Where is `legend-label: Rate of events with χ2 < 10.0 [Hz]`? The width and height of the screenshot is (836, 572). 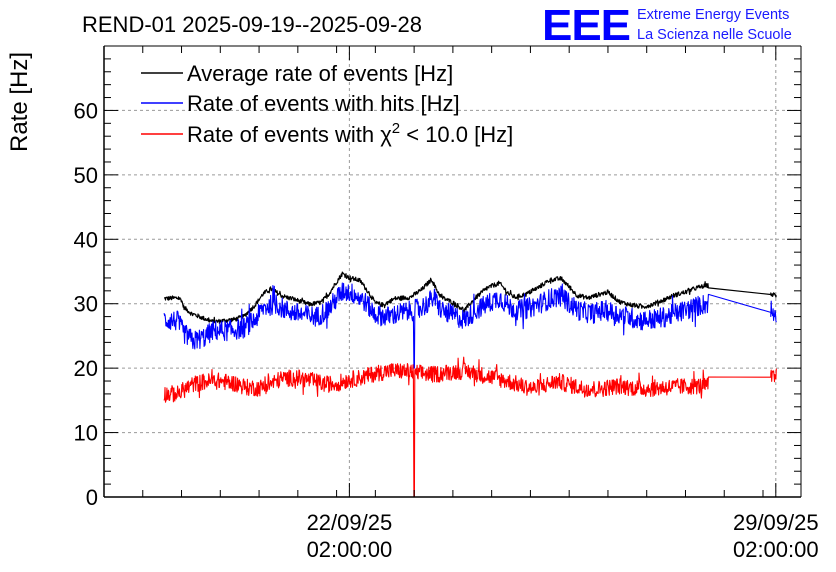
legend-label: Rate of events with χ2 < 10.0 [Hz] is located at coordinates (350, 133).